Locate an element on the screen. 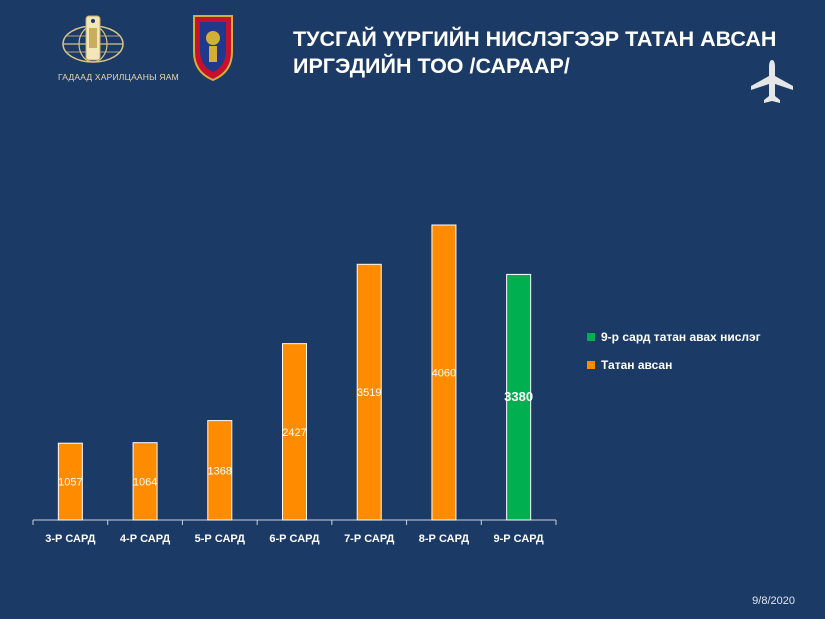 The height and width of the screenshot is (619, 825). ministry-caption: ГАДААД ХАРИЛЦААНЫ ЯАМ is located at coordinates (118, 77).